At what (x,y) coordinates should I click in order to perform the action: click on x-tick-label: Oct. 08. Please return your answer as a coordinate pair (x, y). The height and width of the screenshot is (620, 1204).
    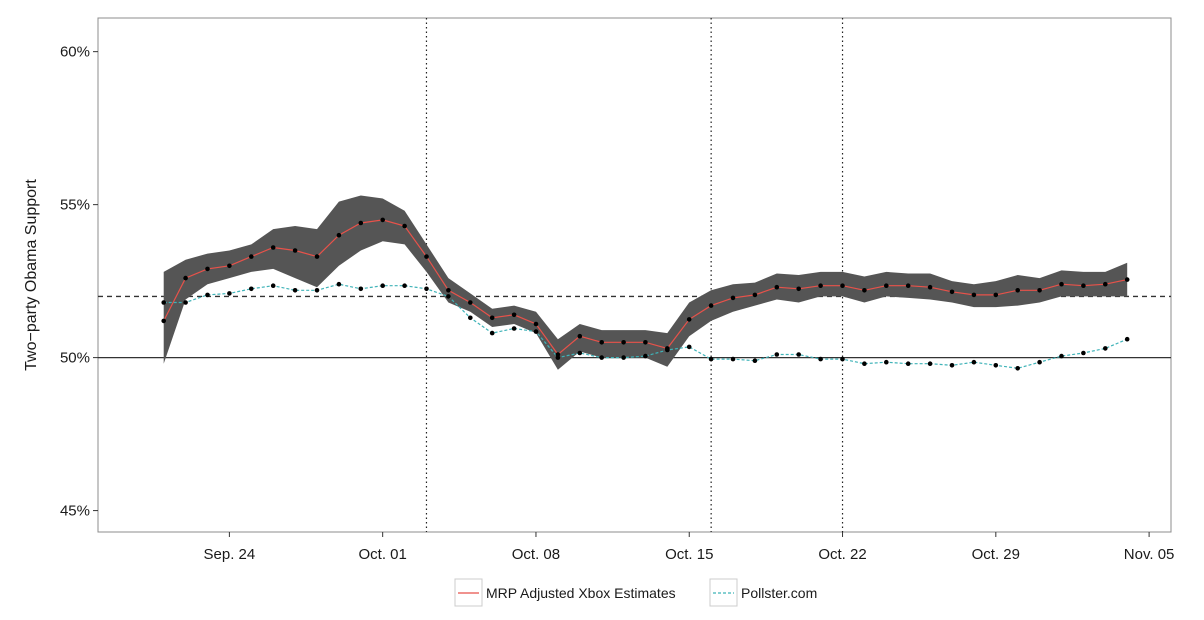
    Looking at the image, I should click on (536, 554).